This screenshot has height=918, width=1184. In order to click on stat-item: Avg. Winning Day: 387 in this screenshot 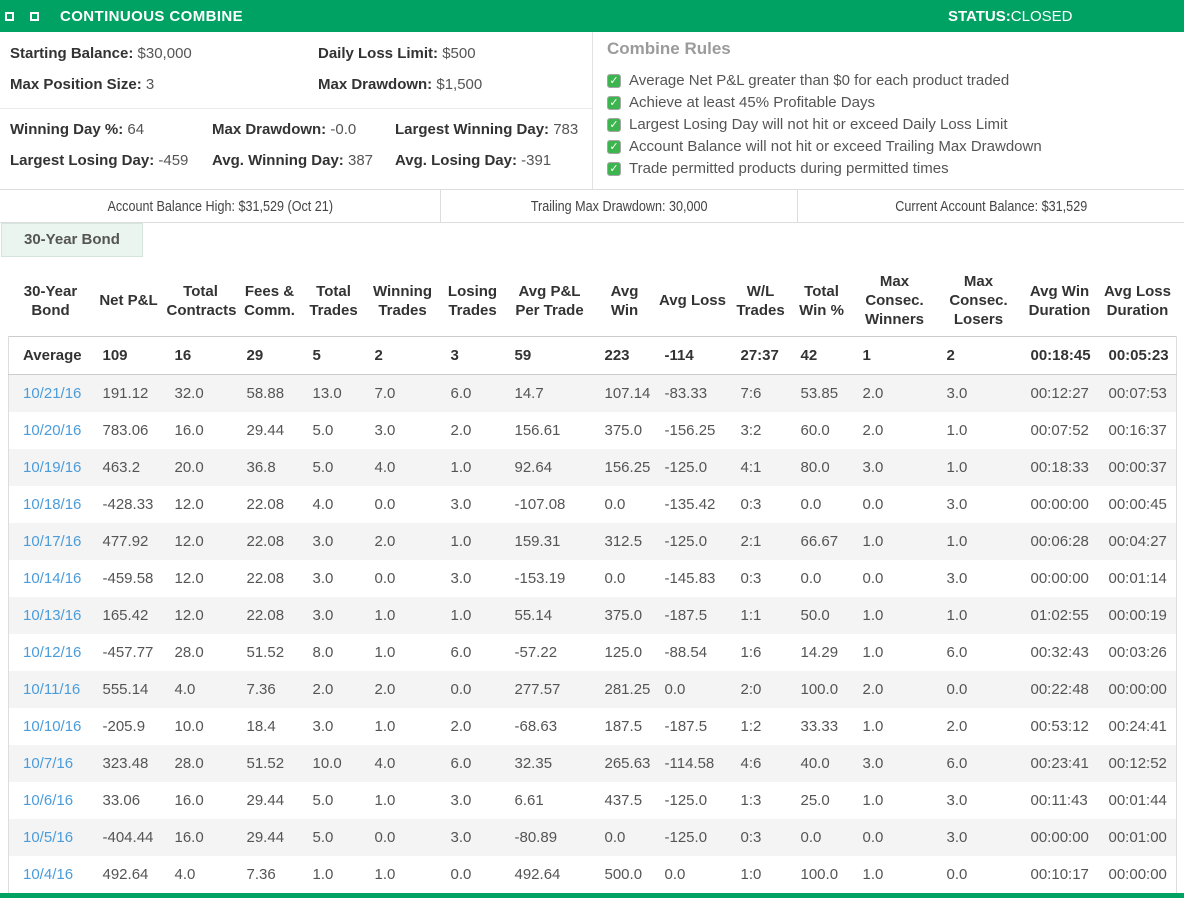, I will do `click(303, 161)`.